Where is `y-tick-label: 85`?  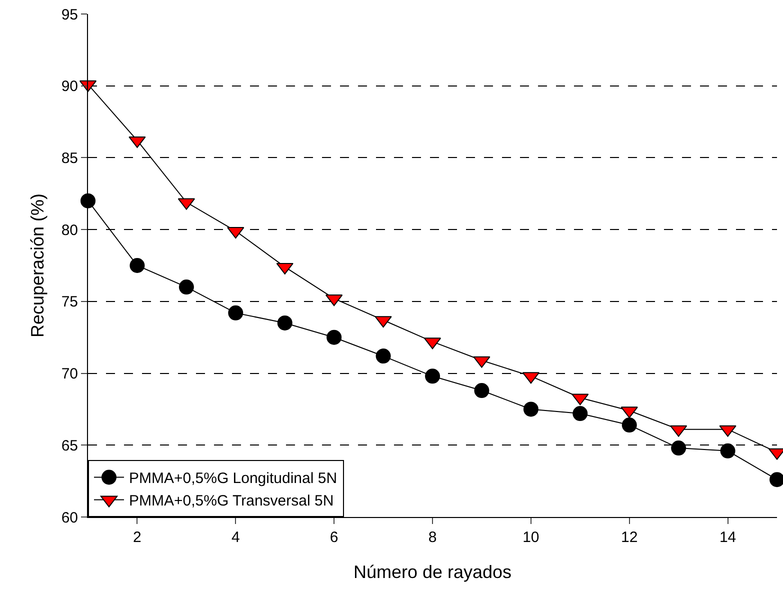
y-tick-label: 85 is located at coordinates (69, 158).